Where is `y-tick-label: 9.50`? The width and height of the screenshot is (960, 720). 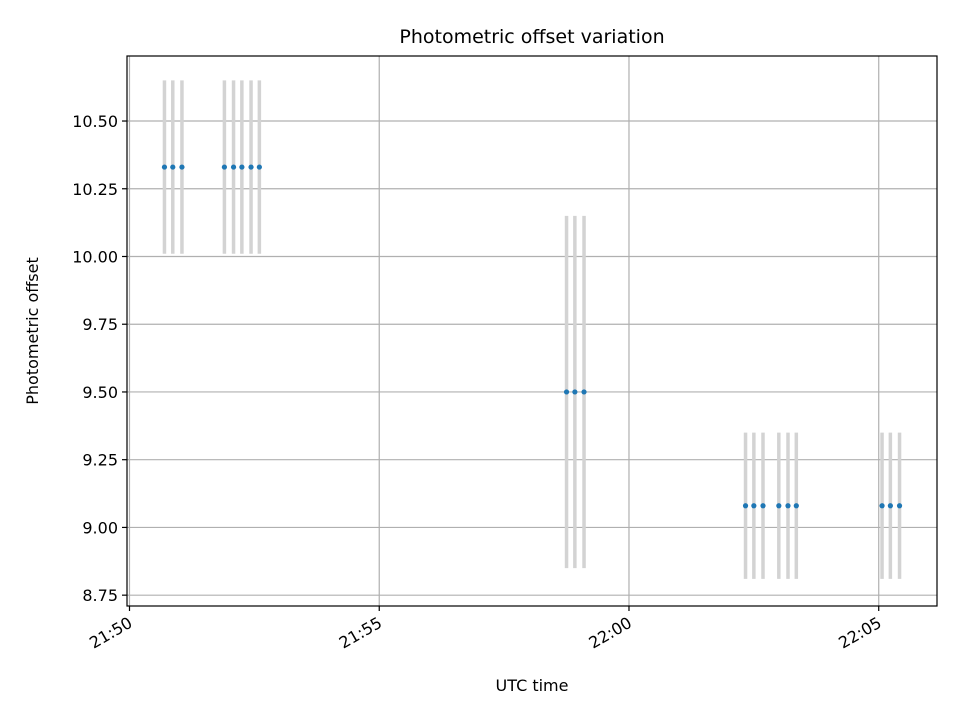
y-tick-label: 9.50 is located at coordinates (100, 392).